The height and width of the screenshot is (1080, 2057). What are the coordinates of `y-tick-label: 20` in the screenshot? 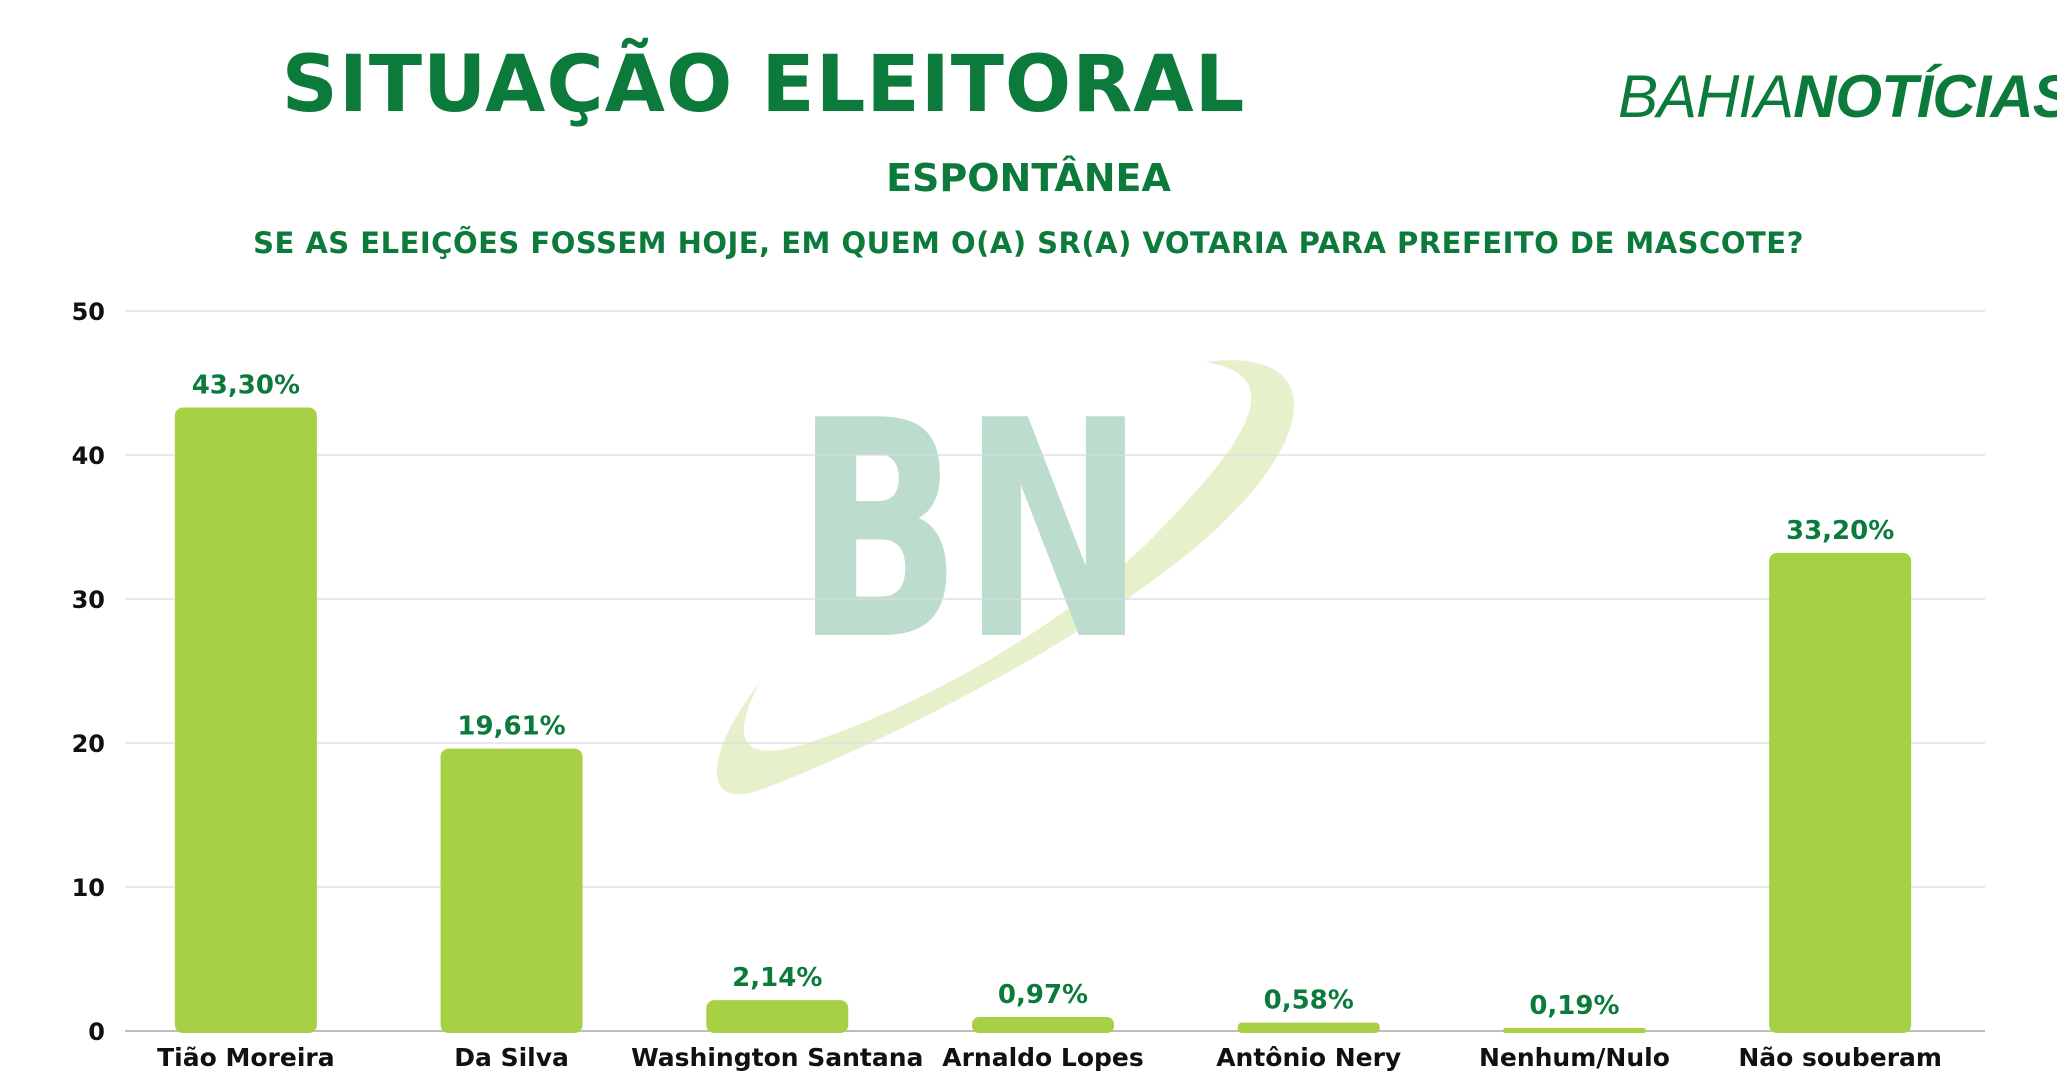 It's located at (88, 744).